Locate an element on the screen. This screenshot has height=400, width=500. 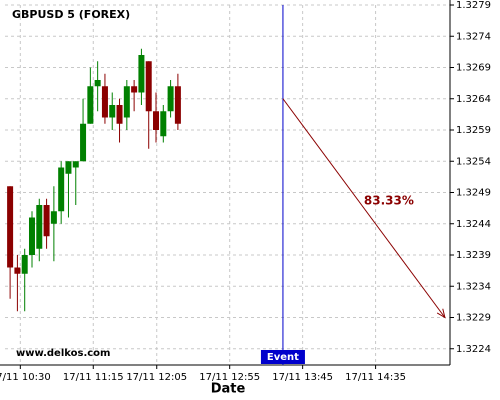
arrow-head is located at coordinates (441, 313).